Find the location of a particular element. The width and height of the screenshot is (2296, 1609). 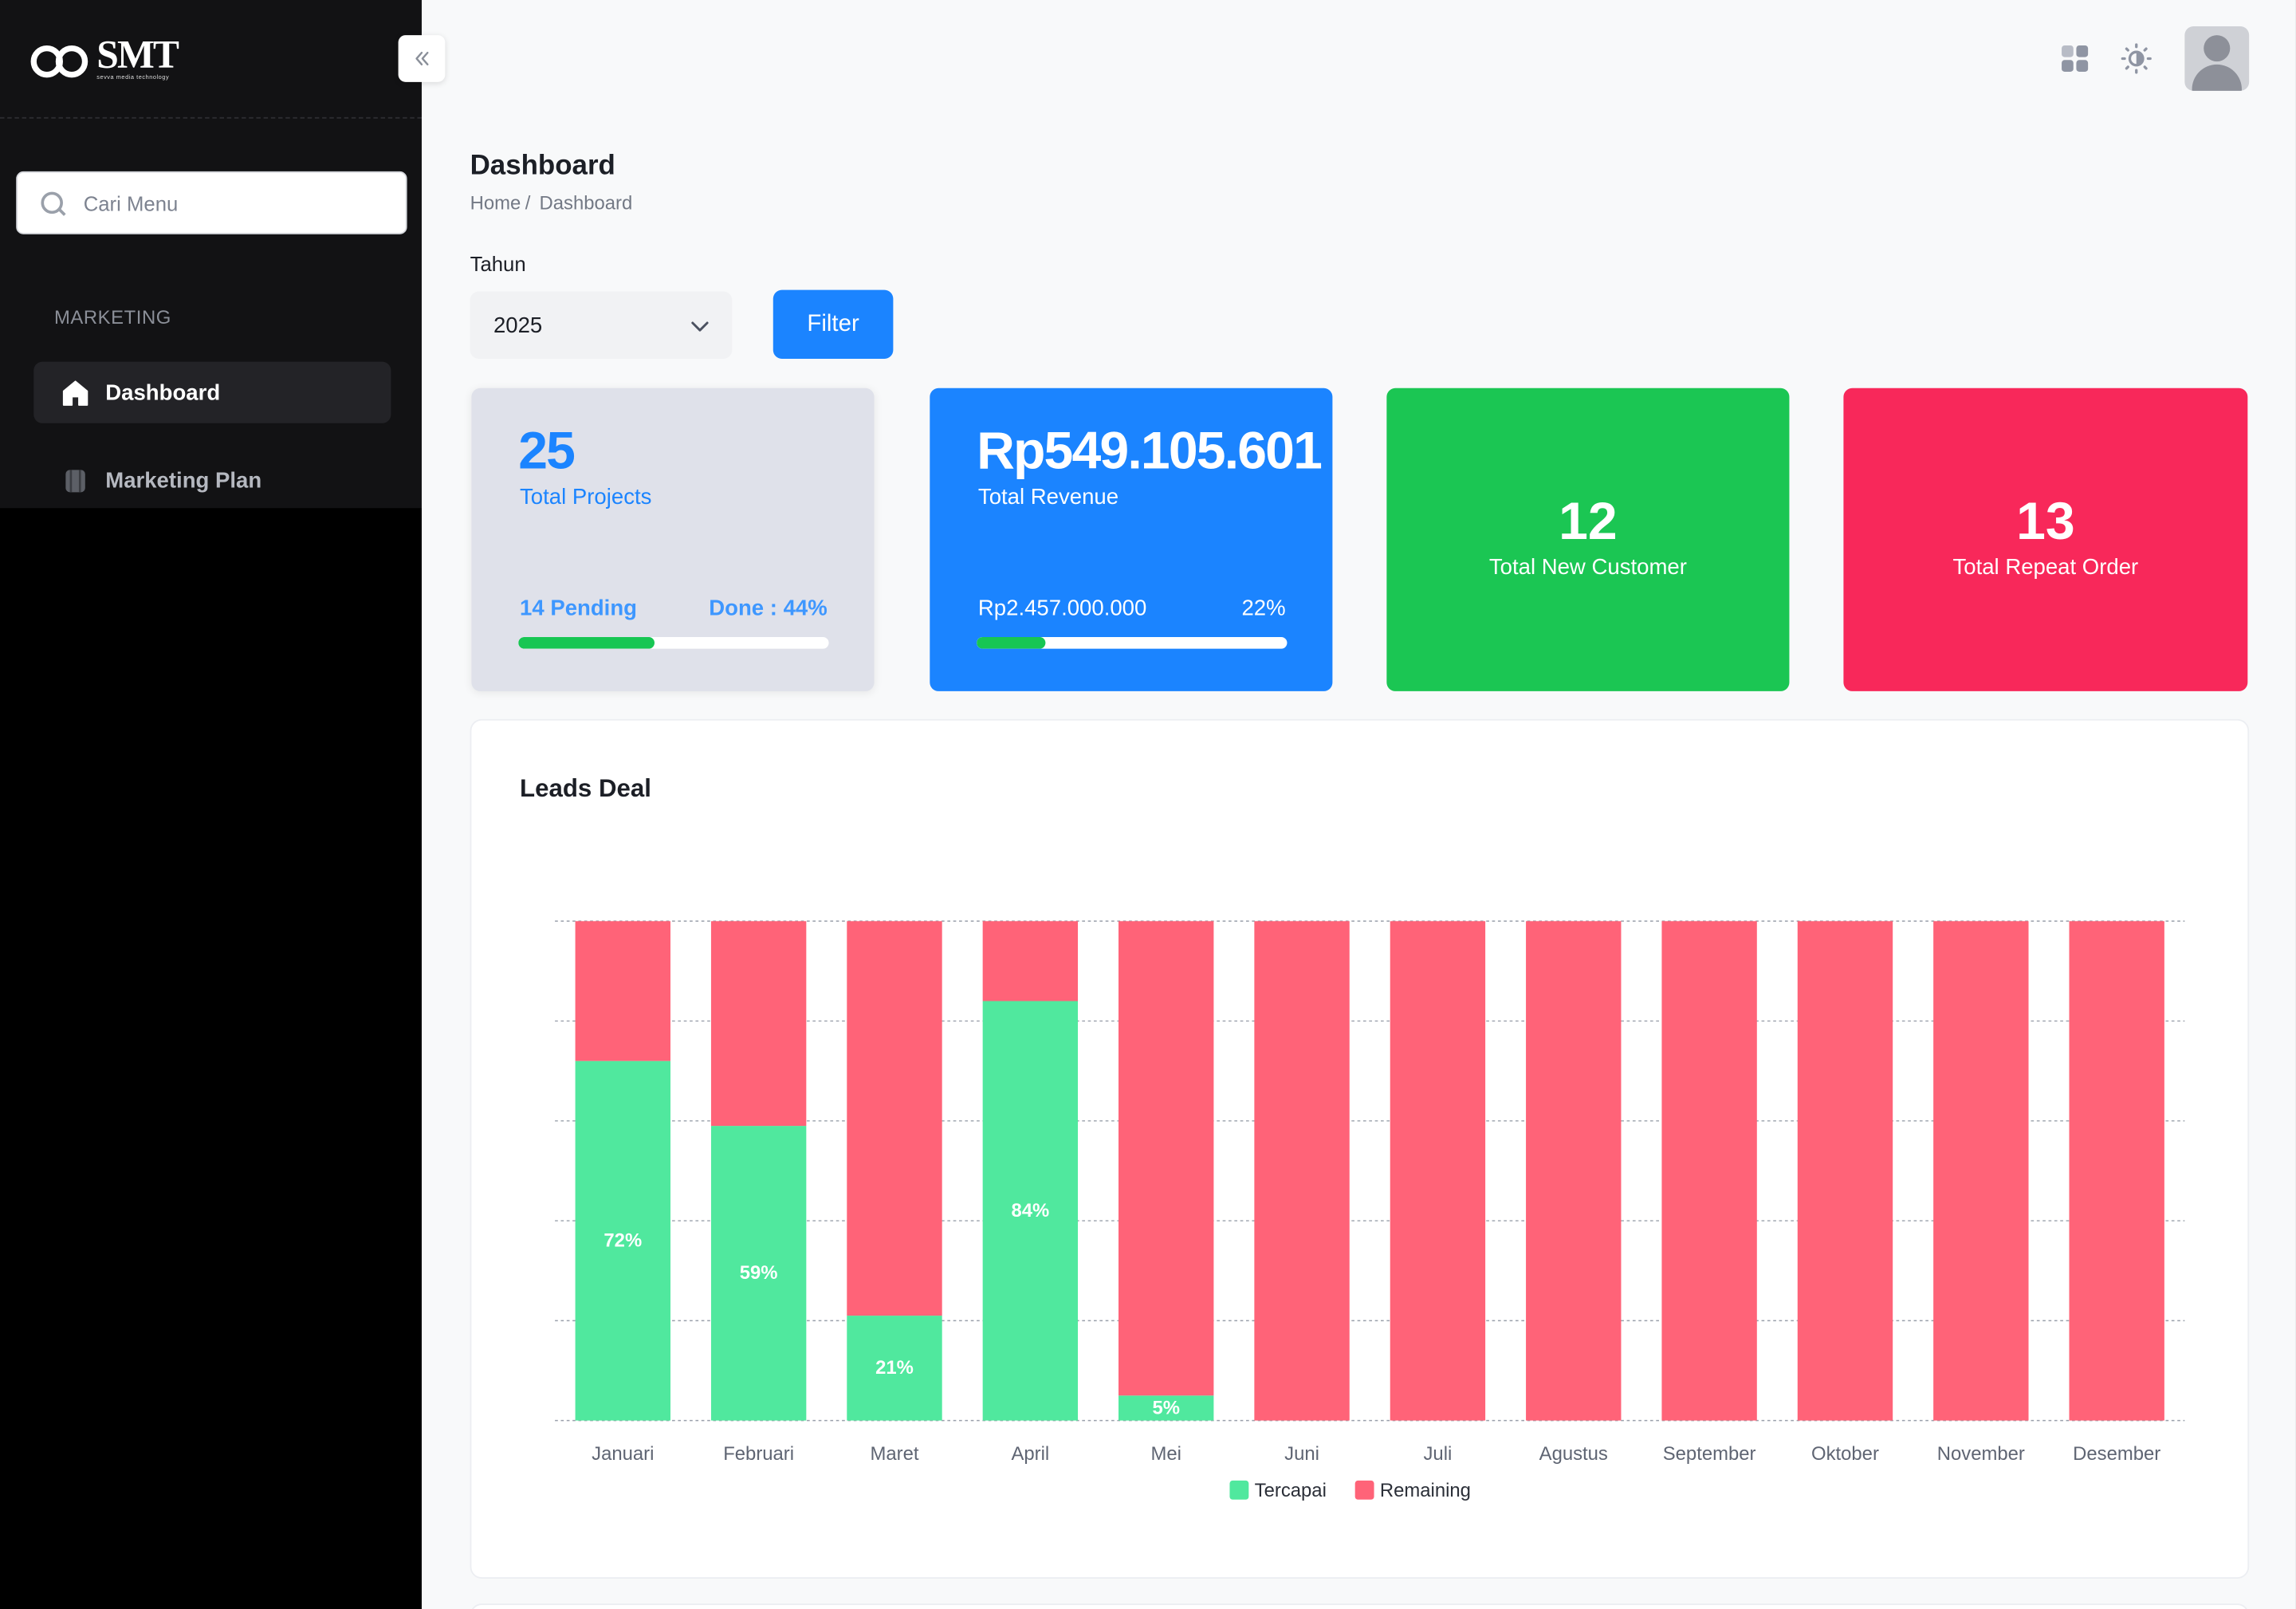

x-tick-label: Agustus is located at coordinates (1573, 1454).